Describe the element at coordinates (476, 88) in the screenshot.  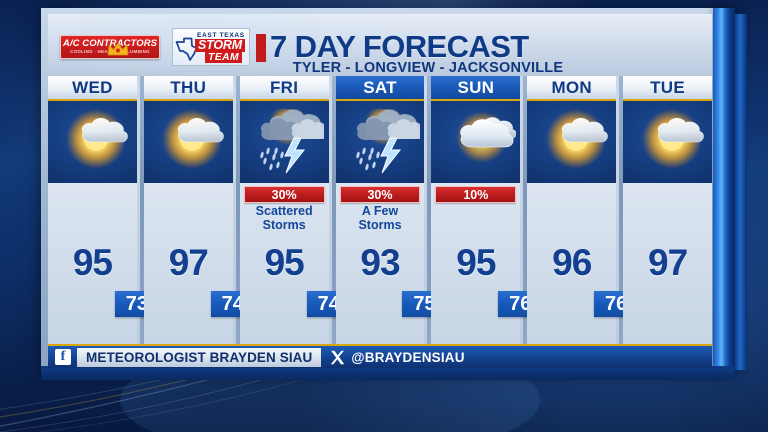
I see `day-label-sun: SUN` at that location.